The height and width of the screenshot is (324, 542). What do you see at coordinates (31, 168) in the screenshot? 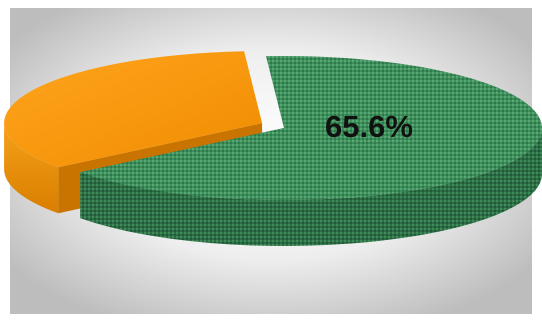
I see `pie-slice-2-side` at bounding box center [31, 168].